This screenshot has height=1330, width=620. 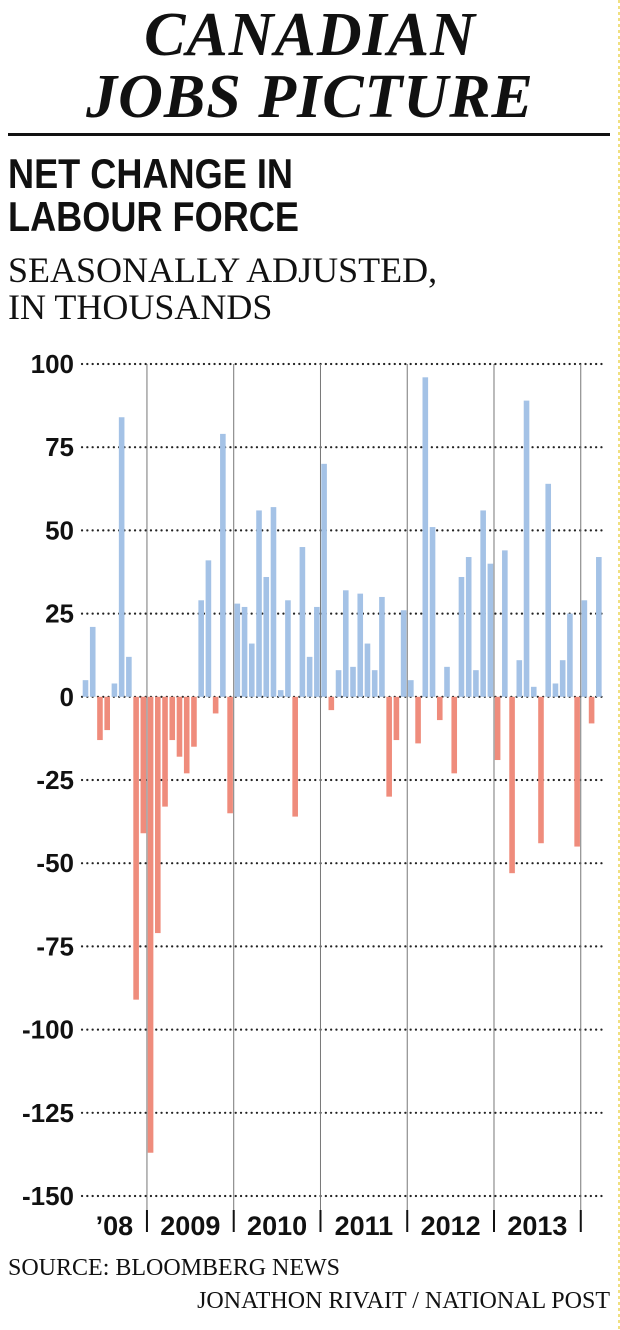 What do you see at coordinates (48, 1113) in the screenshot?
I see `y-tick-label: -125` at bounding box center [48, 1113].